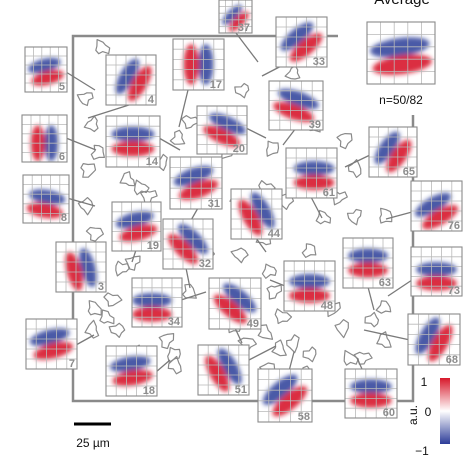 The height and width of the screenshot is (456, 465). Describe the element at coordinates (188, 244) in the screenshot. I see `rf-tile-32: 32` at that location.